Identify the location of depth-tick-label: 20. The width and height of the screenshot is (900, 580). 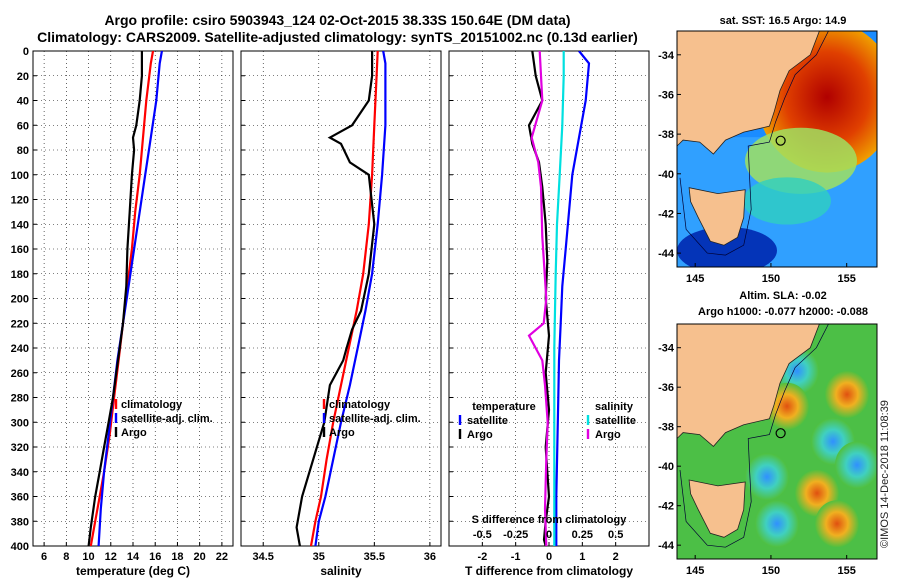
(23, 77).